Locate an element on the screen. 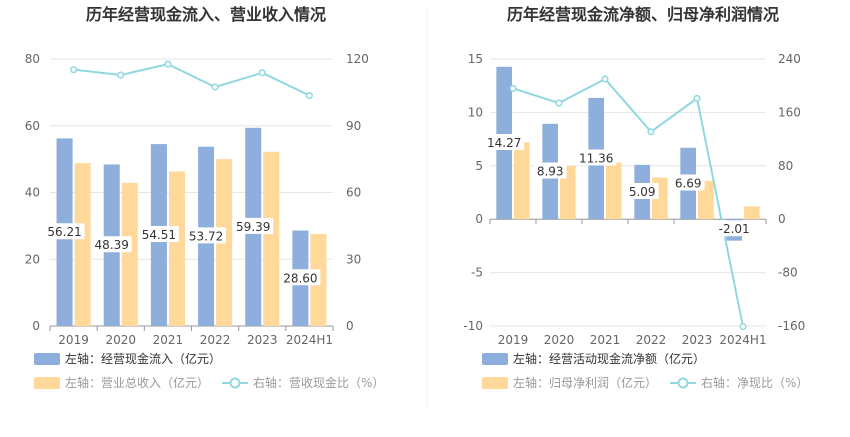  left-axis-tick-label: 60 is located at coordinates (32, 126).